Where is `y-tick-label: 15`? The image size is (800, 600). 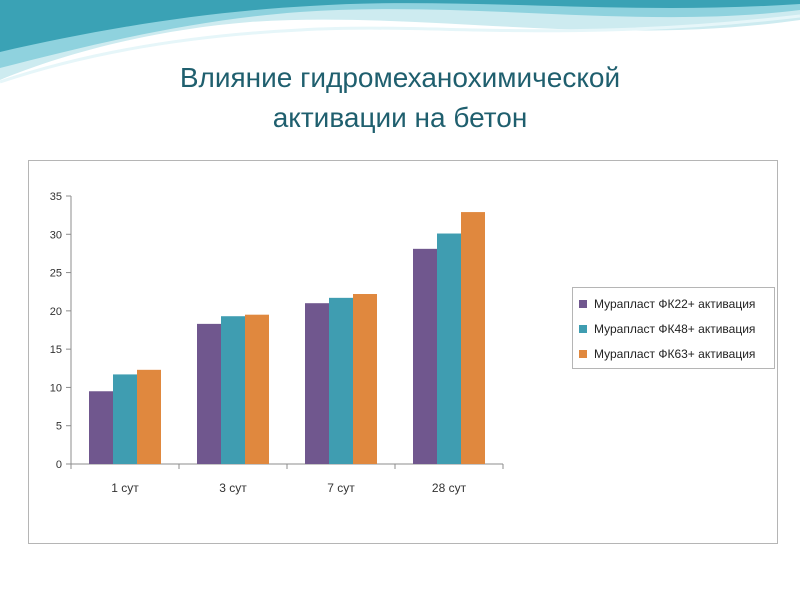
y-tick-label: 15 is located at coordinates (56, 350).